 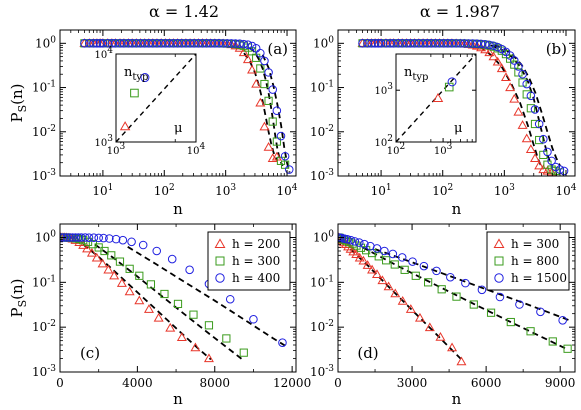 I want to click on panel-4-xtick-label: 6000, so click(x=486, y=383).